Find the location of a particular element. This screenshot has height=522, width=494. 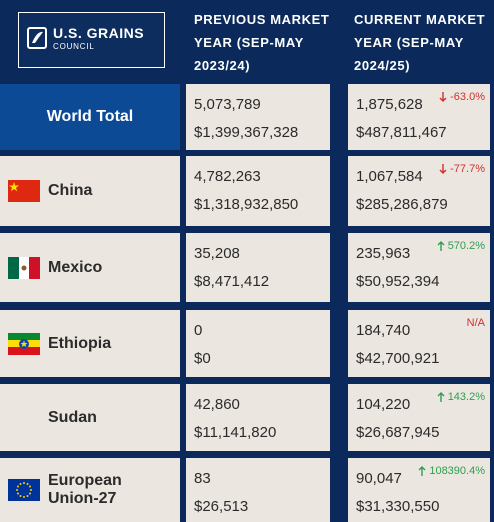

current-volume: 235,963 is located at coordinates (383, 253).